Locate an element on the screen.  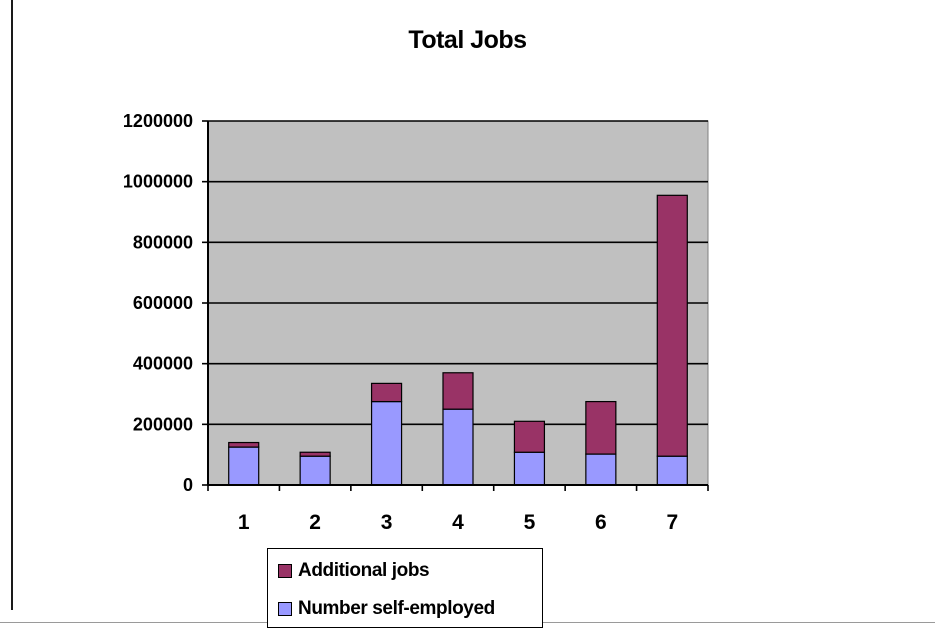
y-tick-label: 200000 is located at coordinates (163, 424).